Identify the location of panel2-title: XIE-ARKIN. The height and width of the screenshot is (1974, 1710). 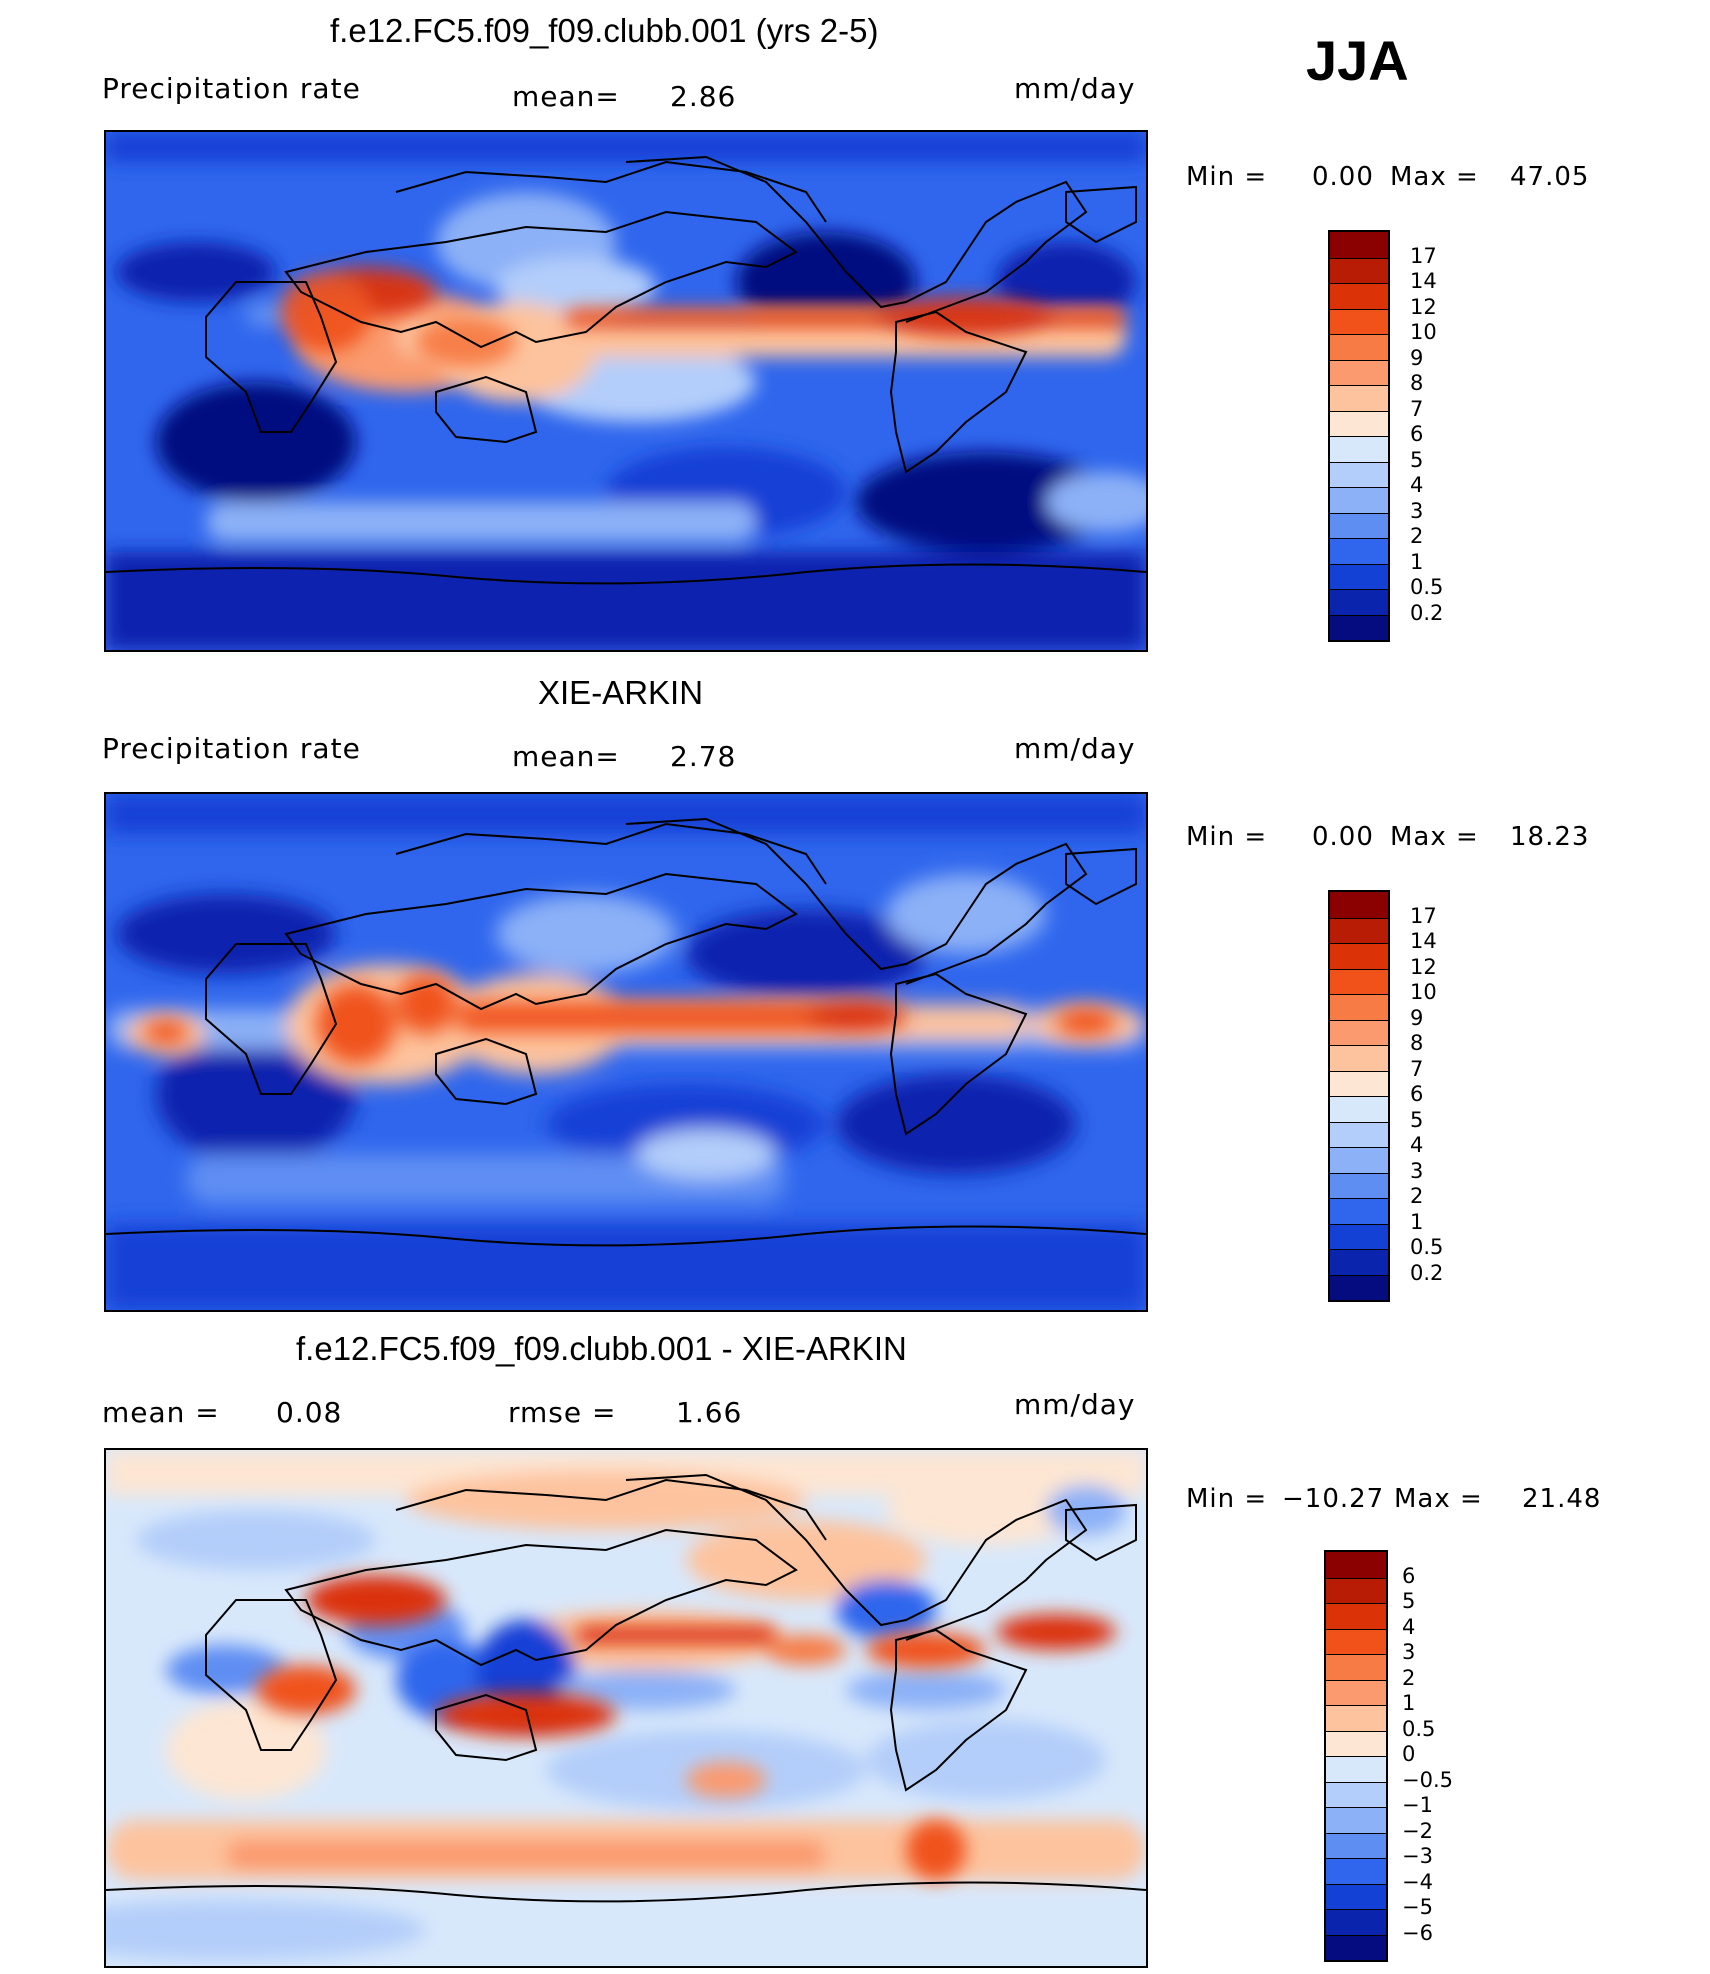
(621, 692).